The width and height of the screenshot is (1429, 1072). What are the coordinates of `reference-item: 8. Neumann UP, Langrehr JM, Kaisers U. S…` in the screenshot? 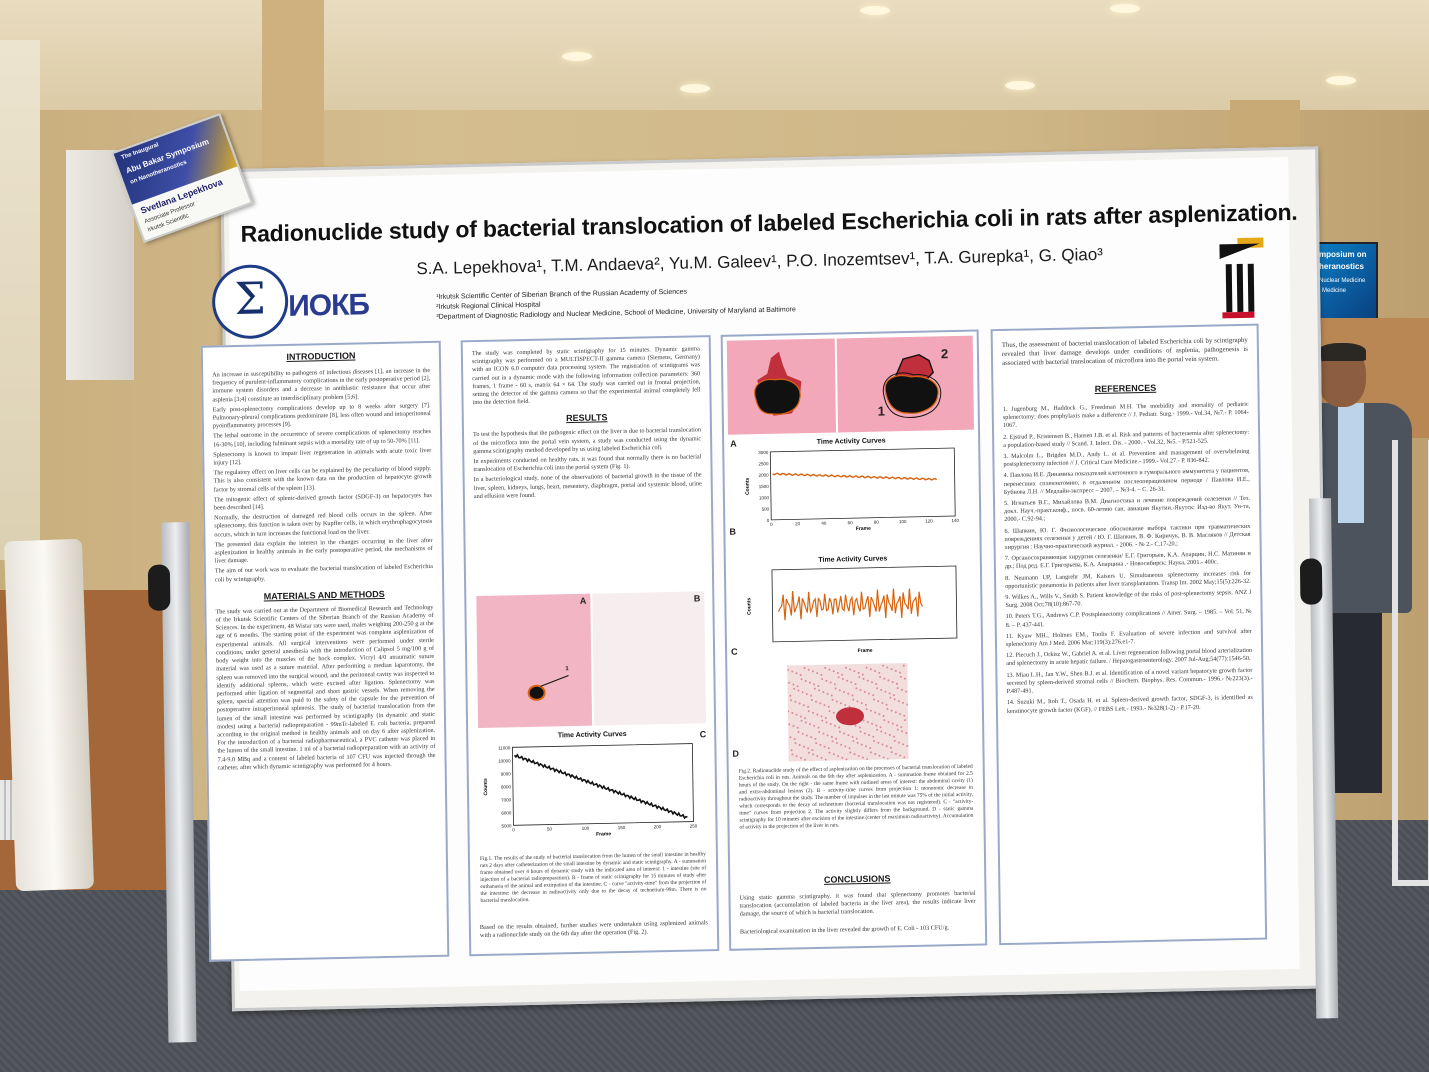 It's located at (1128, 579).